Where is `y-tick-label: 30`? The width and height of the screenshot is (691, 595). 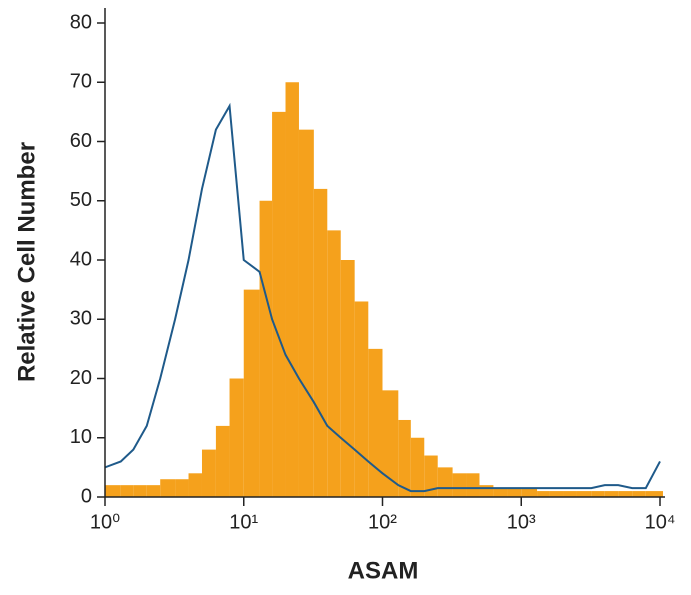
y-tick-label: 30 is located at coordinates (81, 319).